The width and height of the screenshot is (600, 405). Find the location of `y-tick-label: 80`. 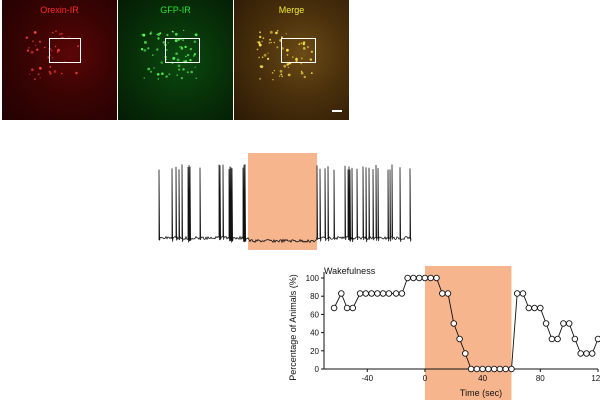

y-tick-label: 80 is located at coordinates (314, 296).